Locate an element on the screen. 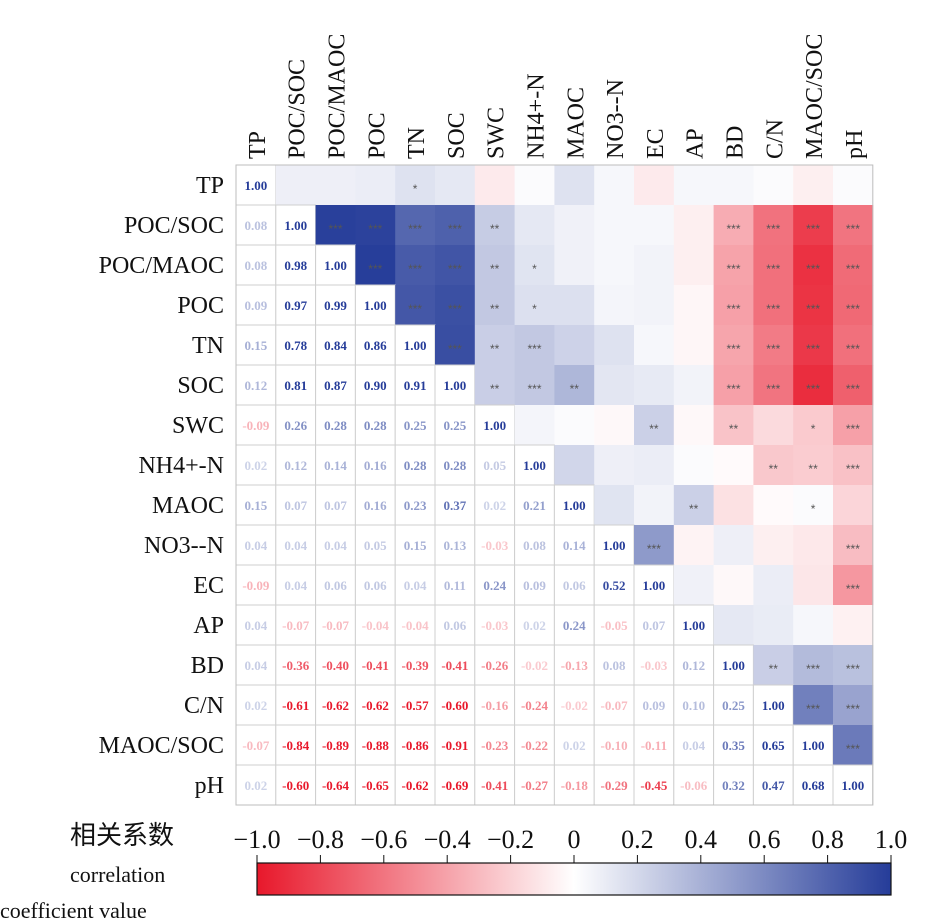 The image size is (945, 924). significance-mark-5-13: *** is located at coordinates (773, 389).